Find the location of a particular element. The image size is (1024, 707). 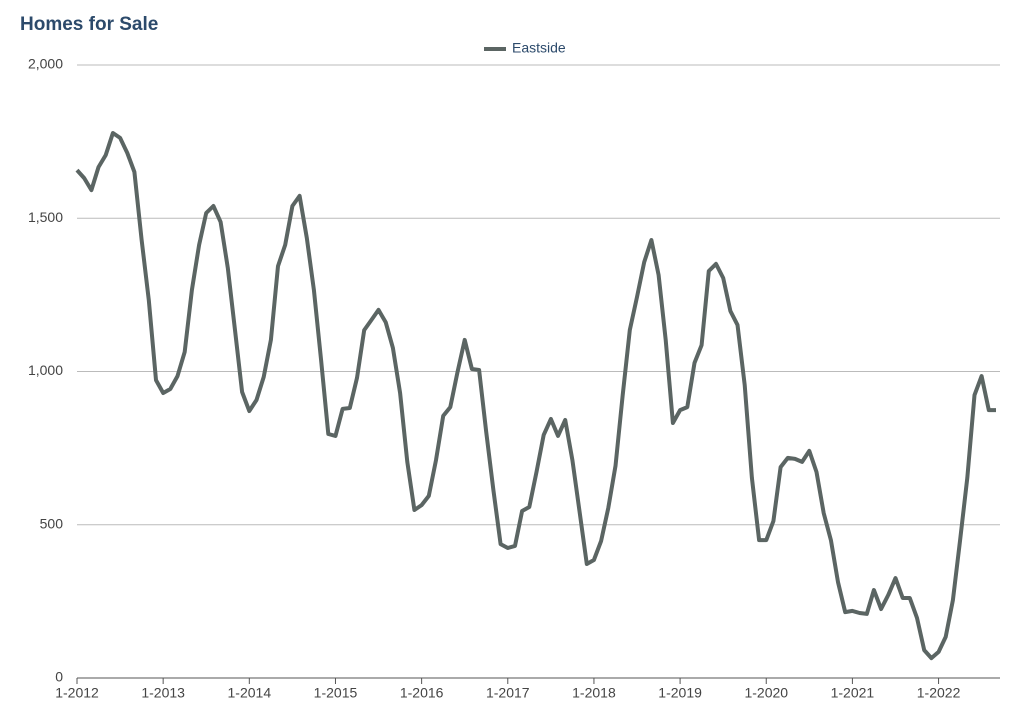

x-tick-label: 1-2016 is located at coordinates (422, 693).